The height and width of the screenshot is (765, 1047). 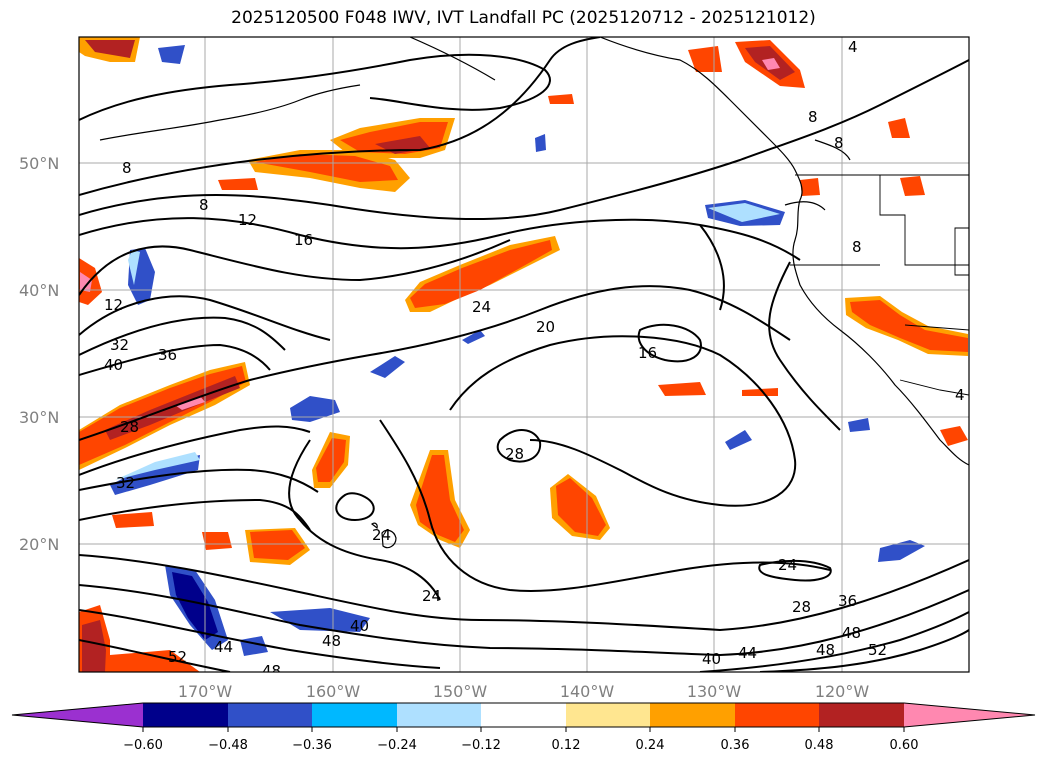 What do you see at coordinates (960, 395) in the screenshot?
I see `contour-label: 4` at bounding box center [960, 395].